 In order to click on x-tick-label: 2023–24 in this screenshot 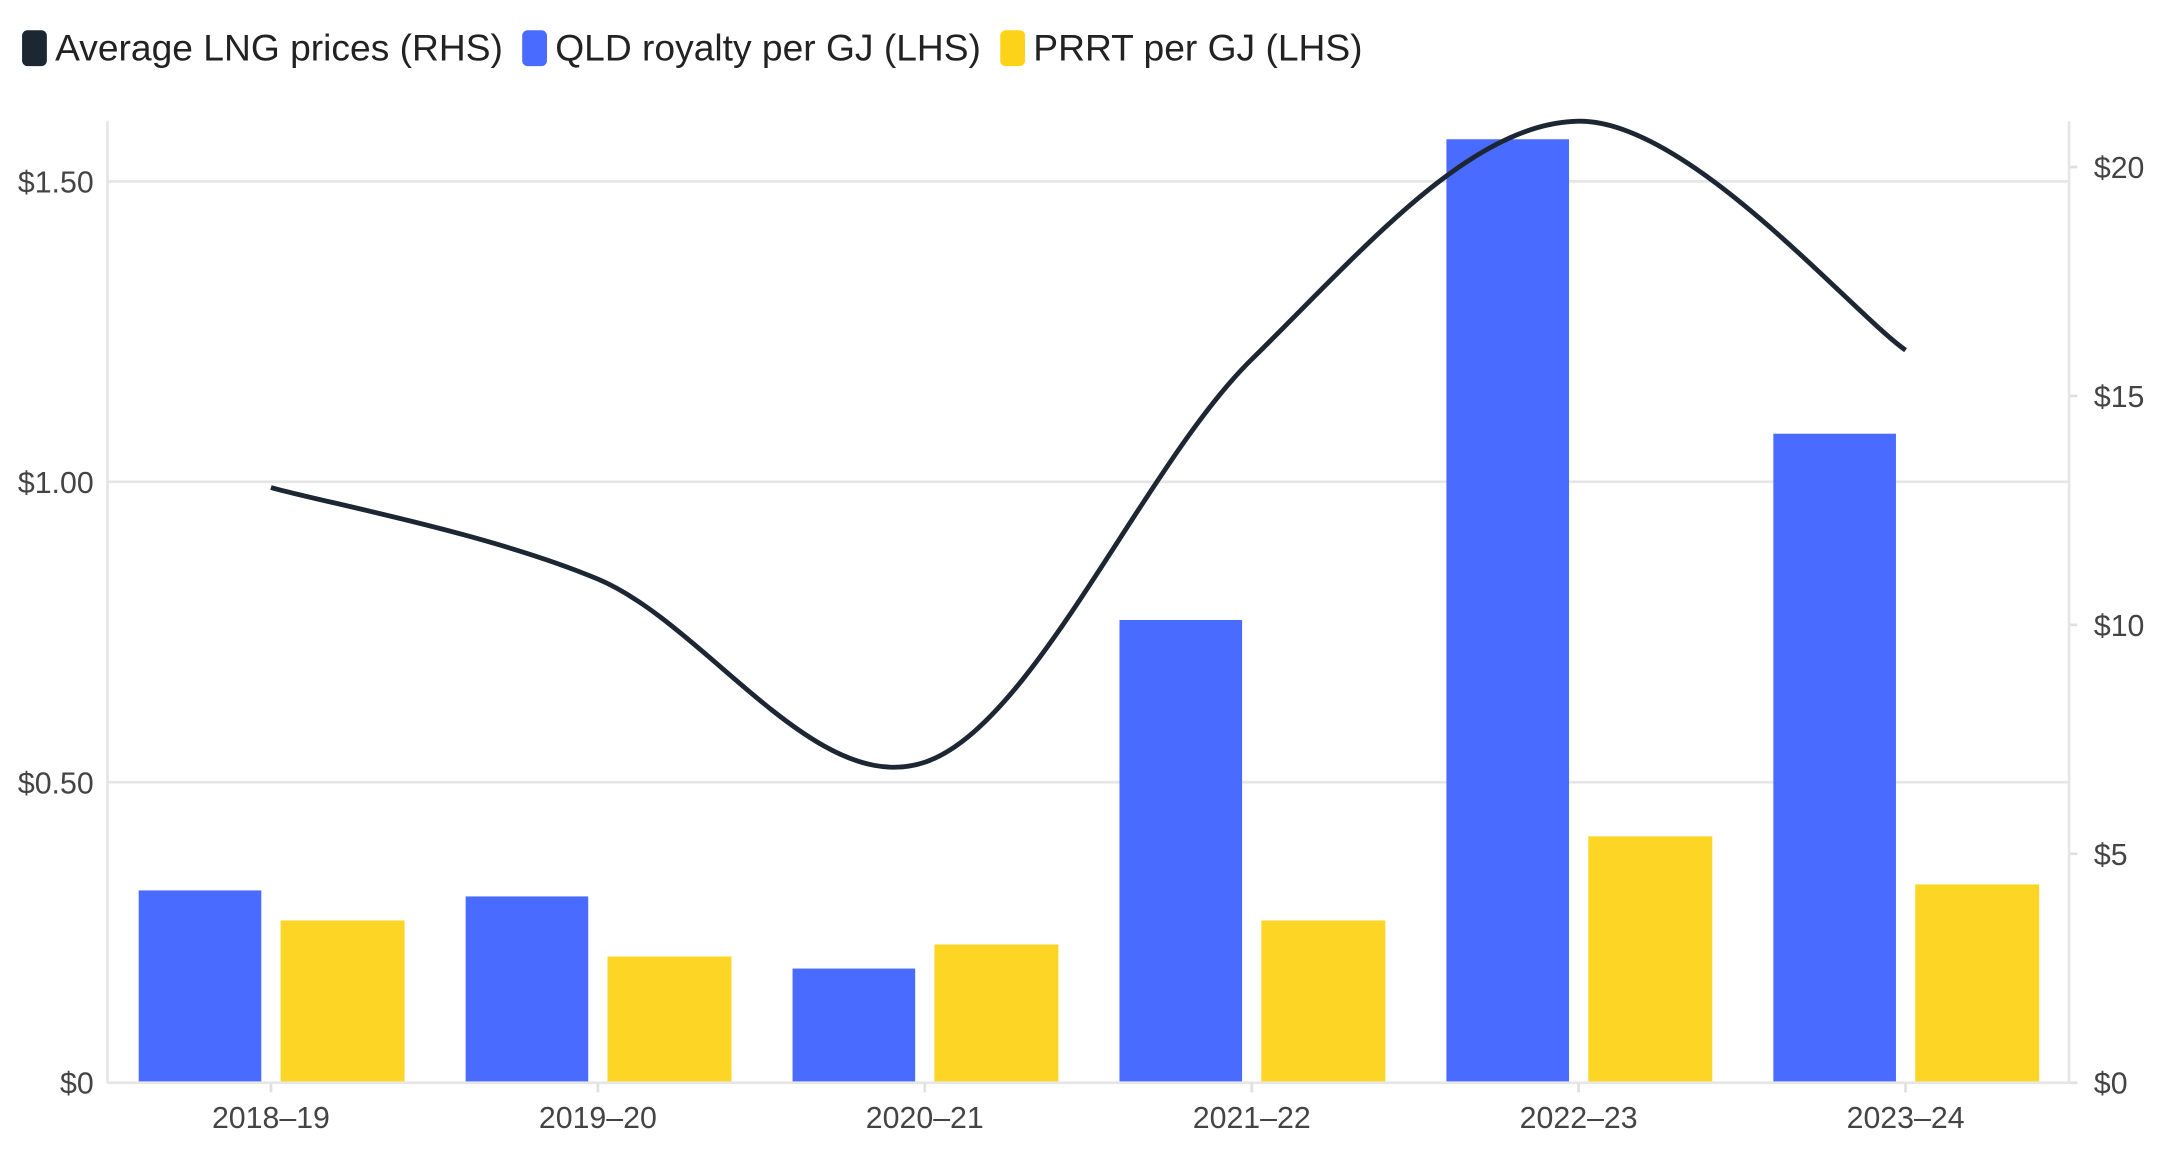, I will do `click(1906, 1118)`.